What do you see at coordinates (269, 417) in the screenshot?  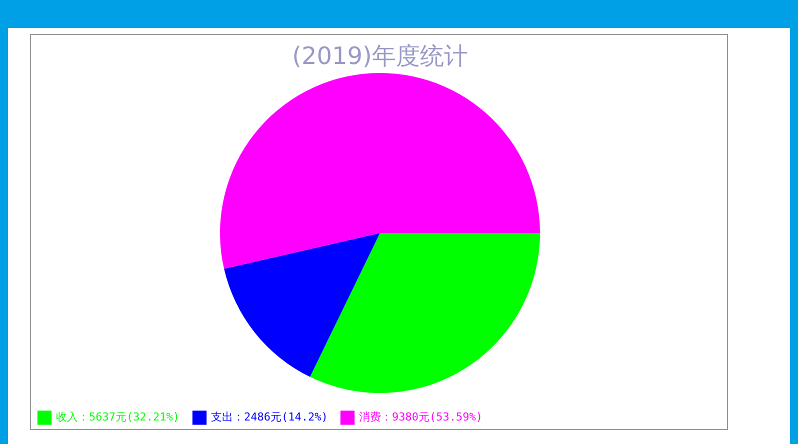 I see `legend-label: 支出：2486元(14.2%)` at bounding box center [269, 417].